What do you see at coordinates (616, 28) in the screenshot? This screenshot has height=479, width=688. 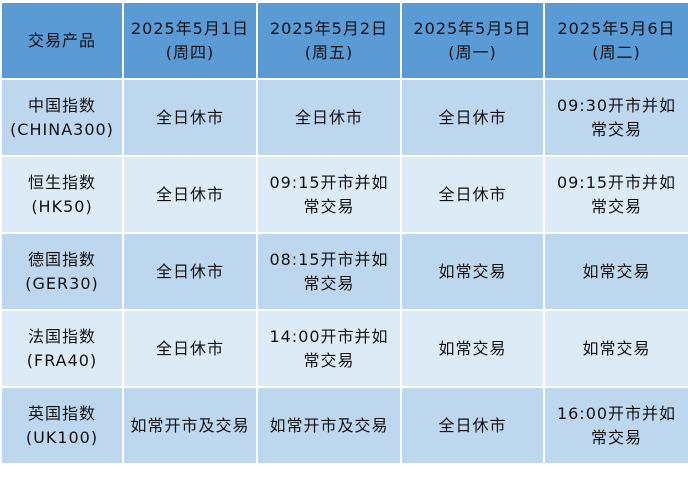 I see `header-date-text: 2025年5月6日` at bounding box center [616, 28].